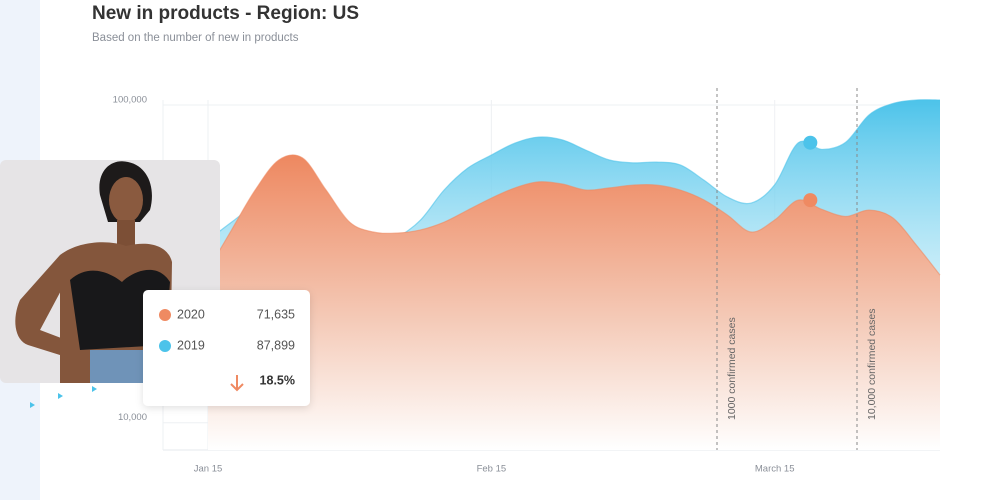  I want to click on decor, so click(63, 397).